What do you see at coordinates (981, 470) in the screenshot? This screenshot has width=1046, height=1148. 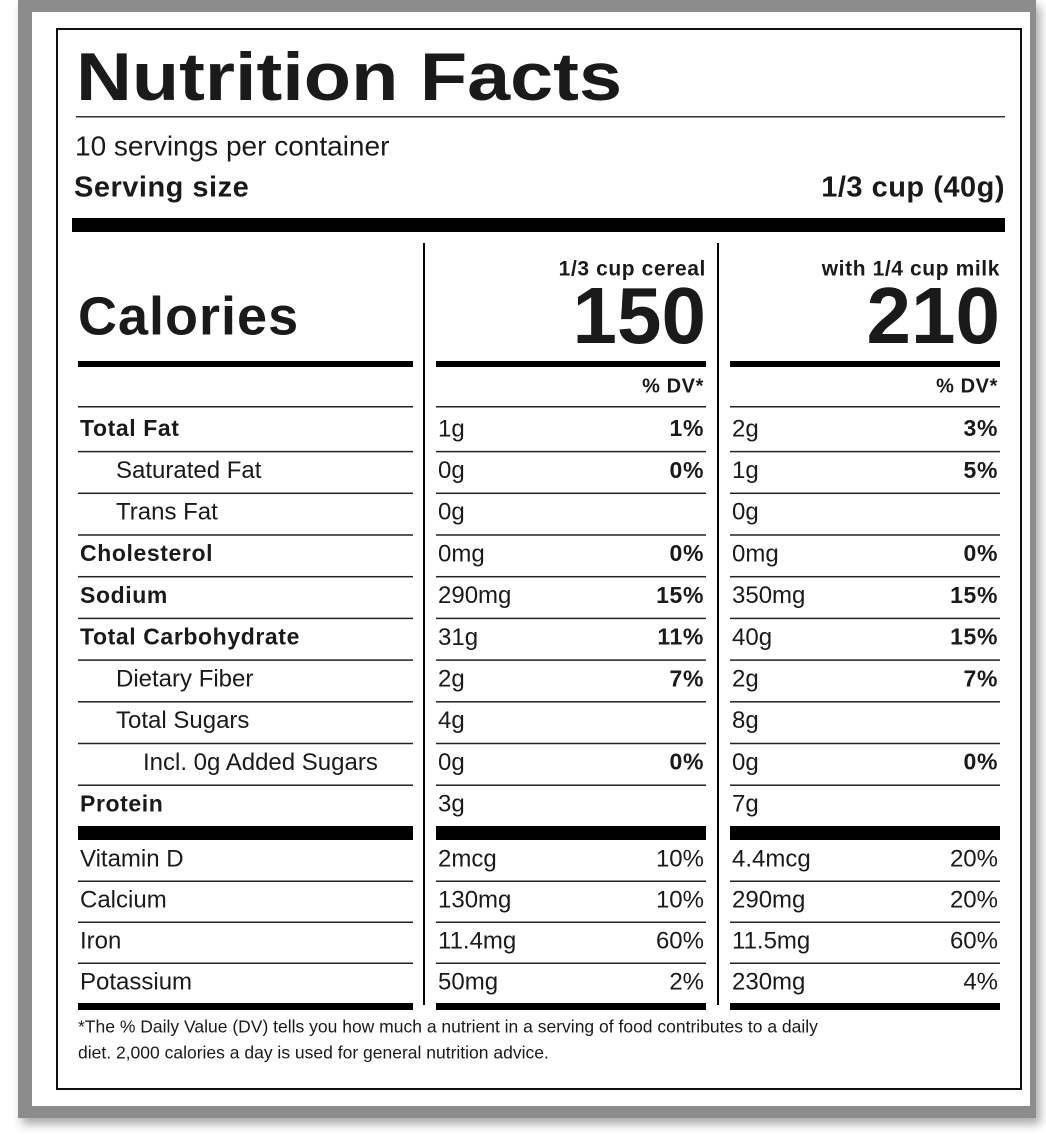 I see `daily-value: 5%` at bounding box center [981, 470].